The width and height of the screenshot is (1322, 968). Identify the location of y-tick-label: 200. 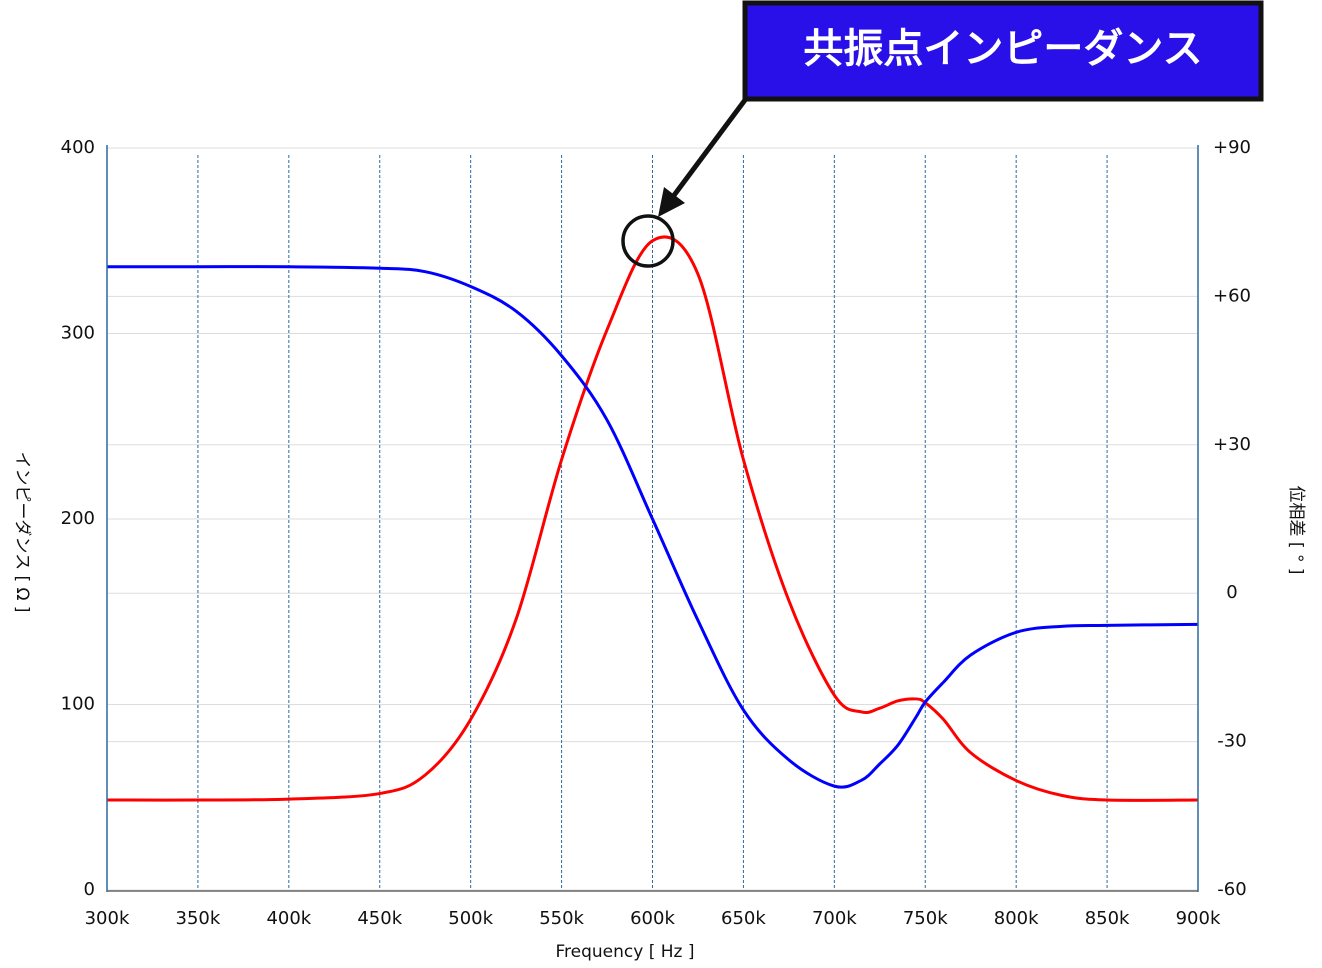
(78, 518).